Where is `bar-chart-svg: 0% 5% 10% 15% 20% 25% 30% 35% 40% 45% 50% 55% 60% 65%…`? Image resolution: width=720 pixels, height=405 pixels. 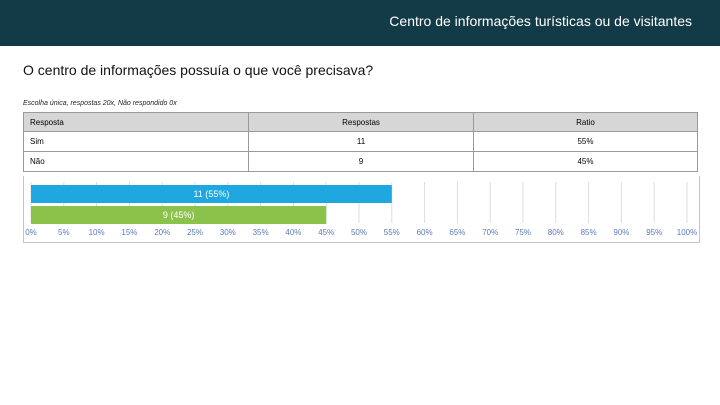
bar-chart-svg: 0% 5% 10% 15% 20% 25% 30% 35% 40% 45% 50% 55% 60% 65%… is located at coordinates (361, 209).